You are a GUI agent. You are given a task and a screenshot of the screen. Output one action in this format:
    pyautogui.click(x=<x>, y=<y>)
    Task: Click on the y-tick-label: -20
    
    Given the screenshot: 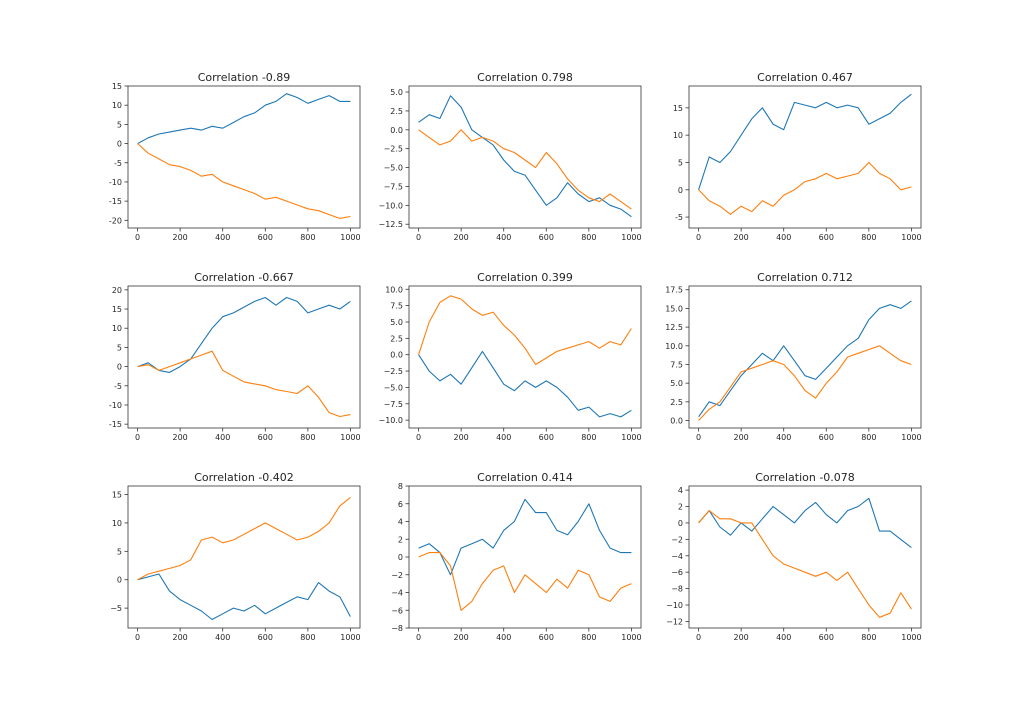 What is the action you would take?
    pyautogui.click(x=115, y=220)
    